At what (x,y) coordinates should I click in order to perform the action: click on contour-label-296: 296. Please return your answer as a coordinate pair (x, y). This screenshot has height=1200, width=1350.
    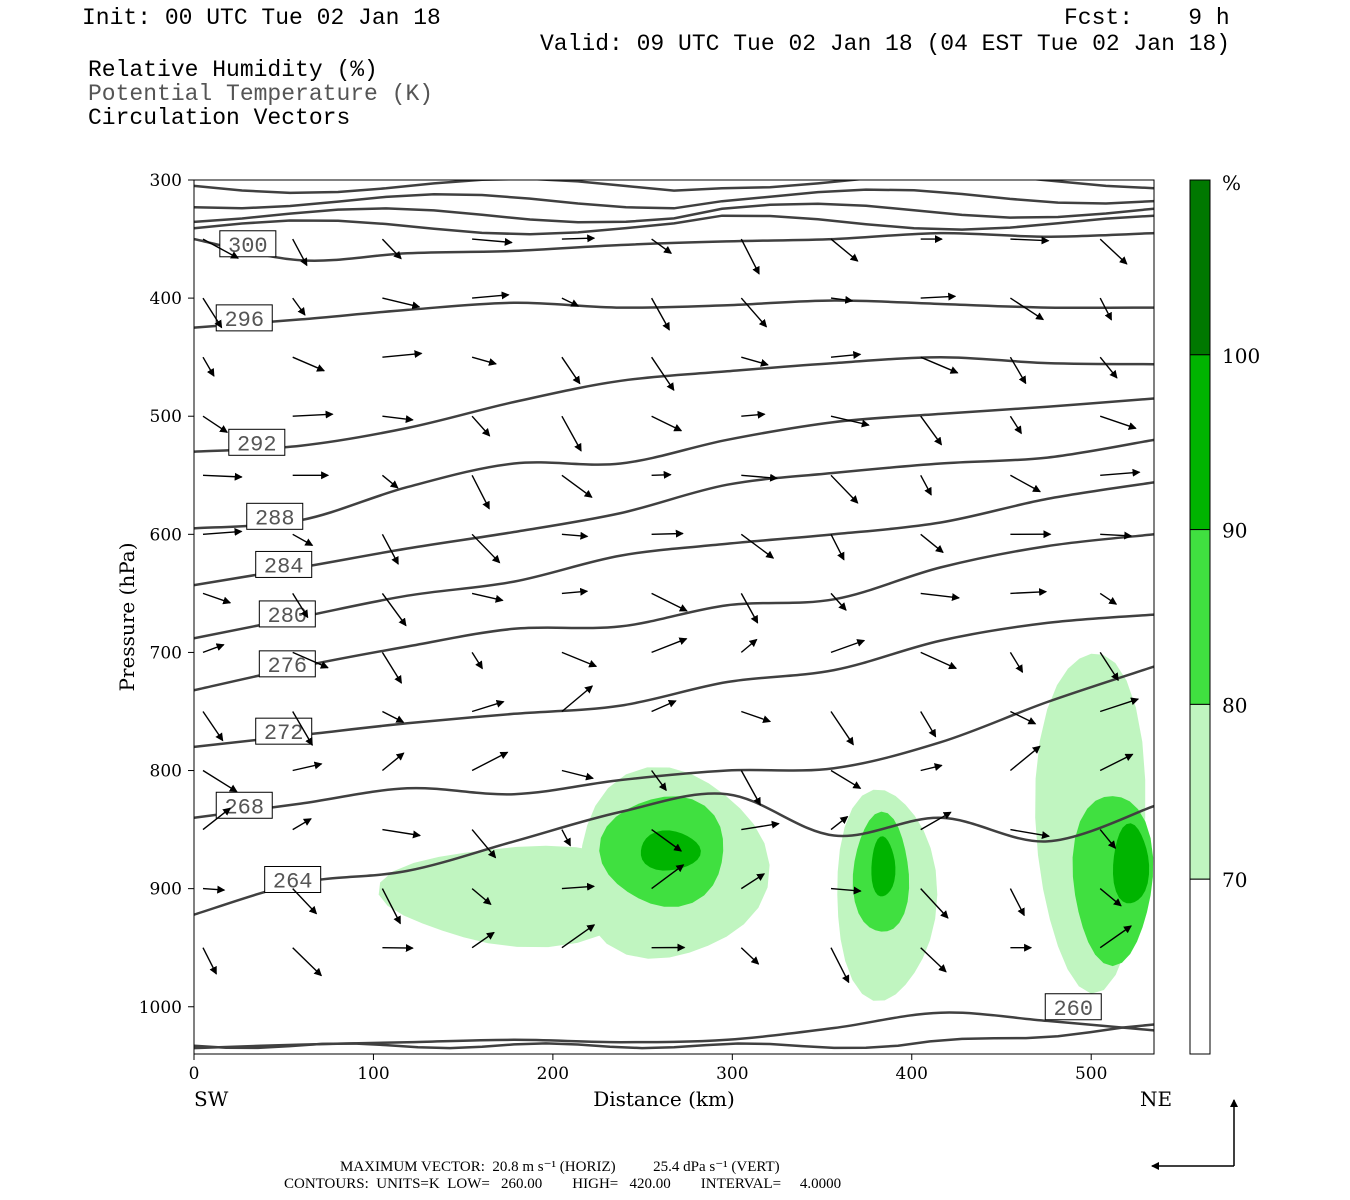
    Looking at the image, I should click on (244, 318).